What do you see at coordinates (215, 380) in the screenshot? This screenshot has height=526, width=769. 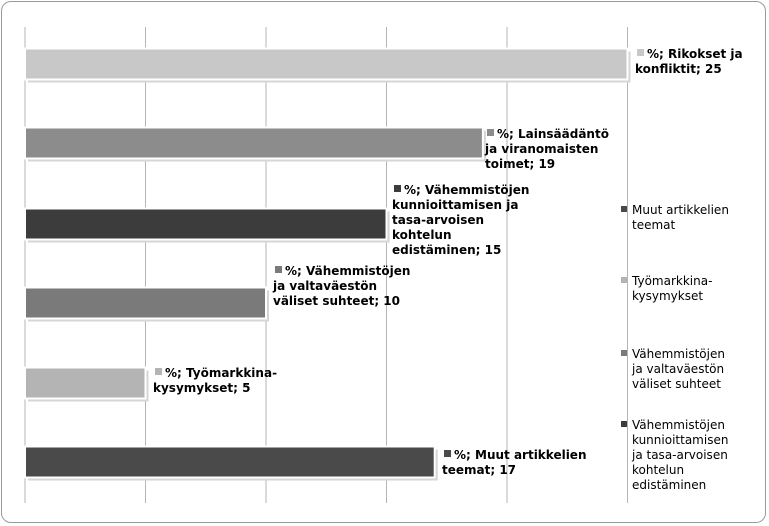 I see `data-label: %; Työmarkkina-kysymykset; 5` at bounding box center [215, 380].